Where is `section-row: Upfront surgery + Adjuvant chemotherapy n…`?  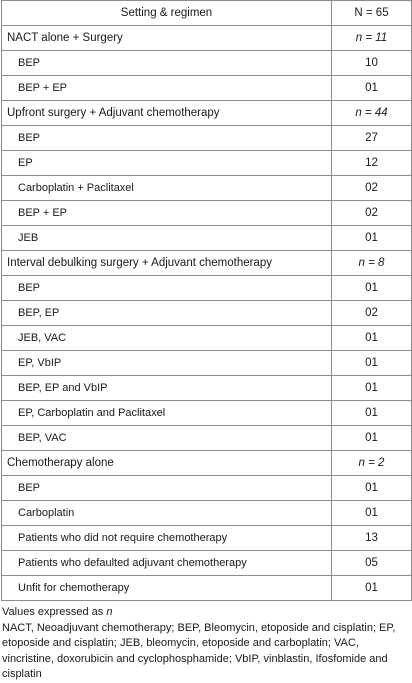
section-row: Upfront surgery + Adjuvant chemotherapy n… is located at coordinates (206, 113).